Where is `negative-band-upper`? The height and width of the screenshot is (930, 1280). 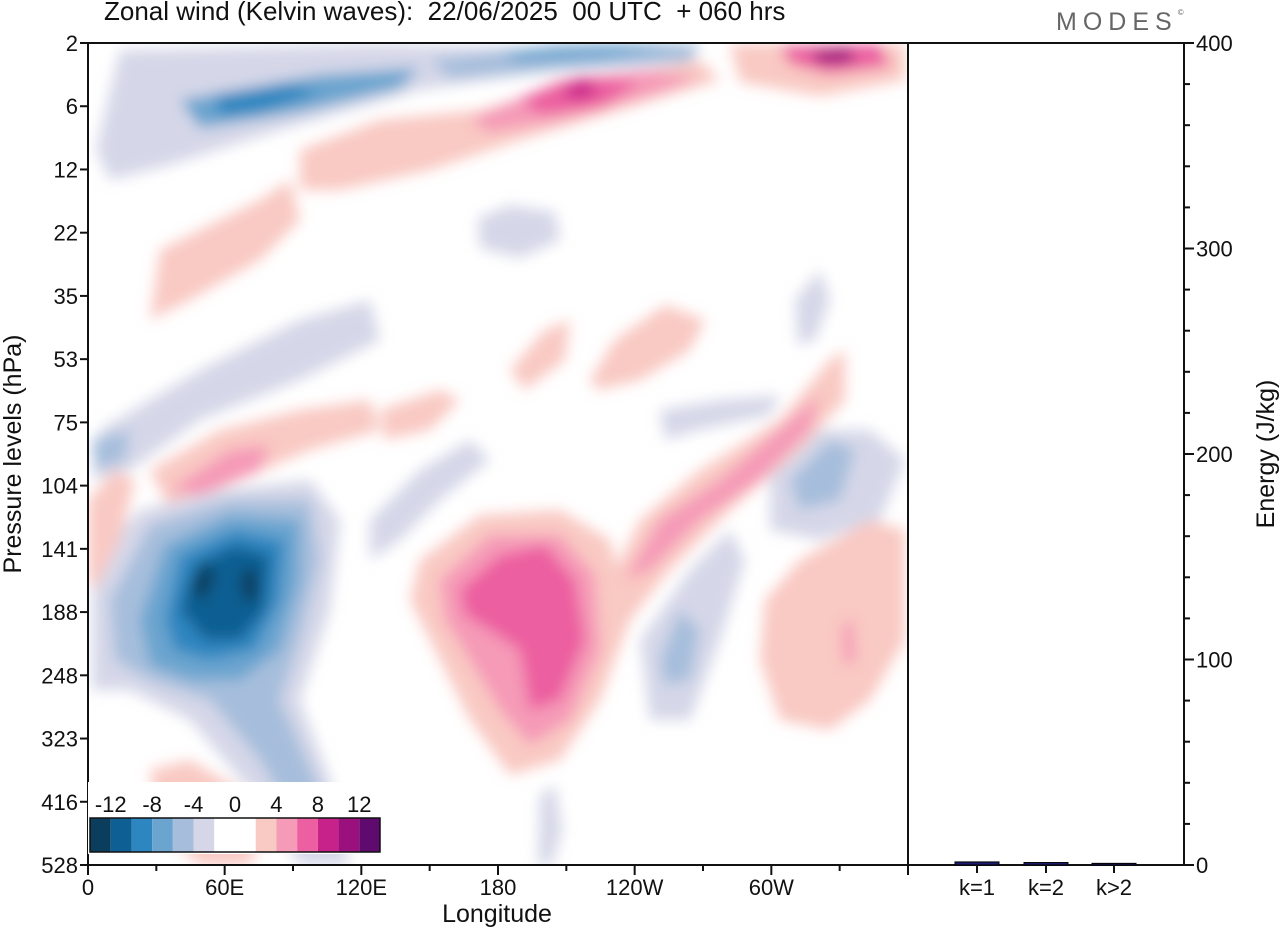
negative-band-upper is located at coordinates (328, 112).